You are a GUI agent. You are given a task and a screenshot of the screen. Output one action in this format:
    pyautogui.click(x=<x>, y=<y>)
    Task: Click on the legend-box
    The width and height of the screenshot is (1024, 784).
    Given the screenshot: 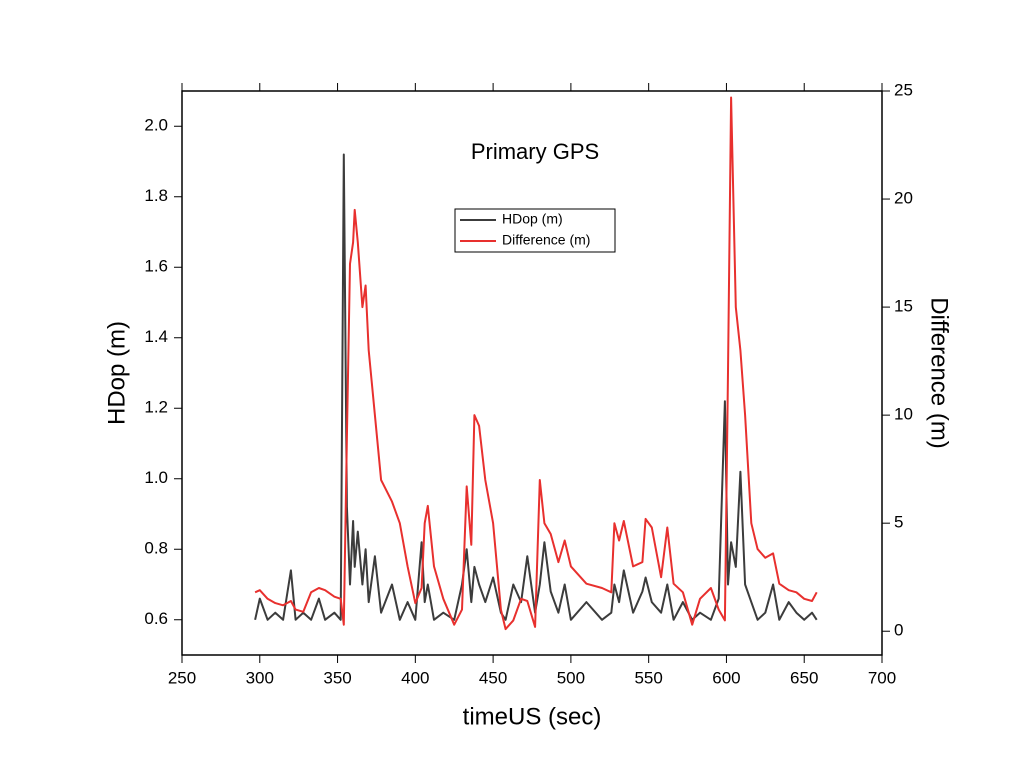 What is the action you would take?
    pyautogui.click(x=535, y=230)
    